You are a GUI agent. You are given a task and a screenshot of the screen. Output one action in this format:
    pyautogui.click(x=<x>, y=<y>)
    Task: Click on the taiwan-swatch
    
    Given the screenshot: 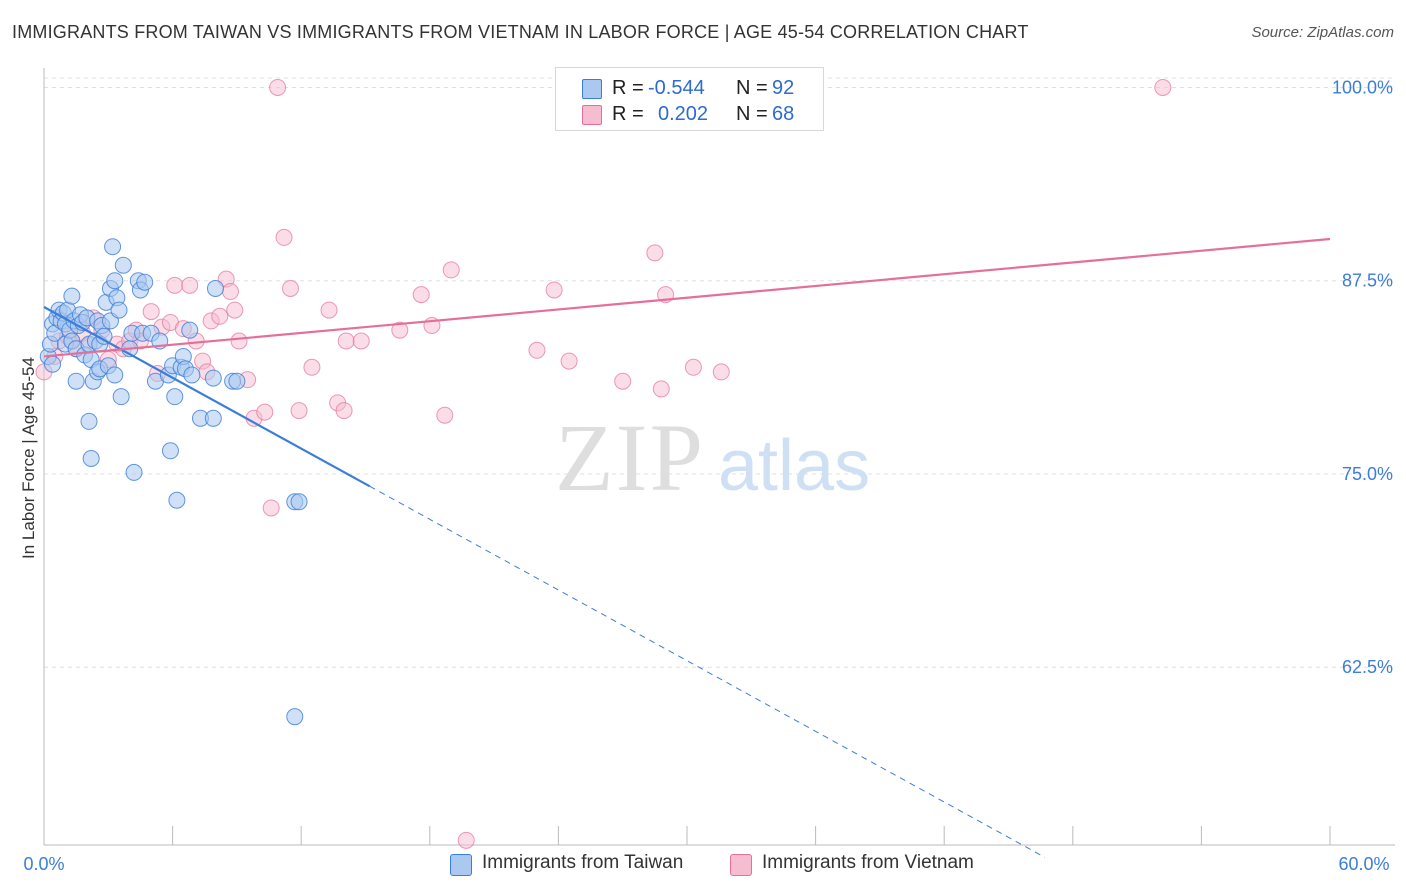 What is the action you would take?
    pyautogui.click(x=592, y=89)
    